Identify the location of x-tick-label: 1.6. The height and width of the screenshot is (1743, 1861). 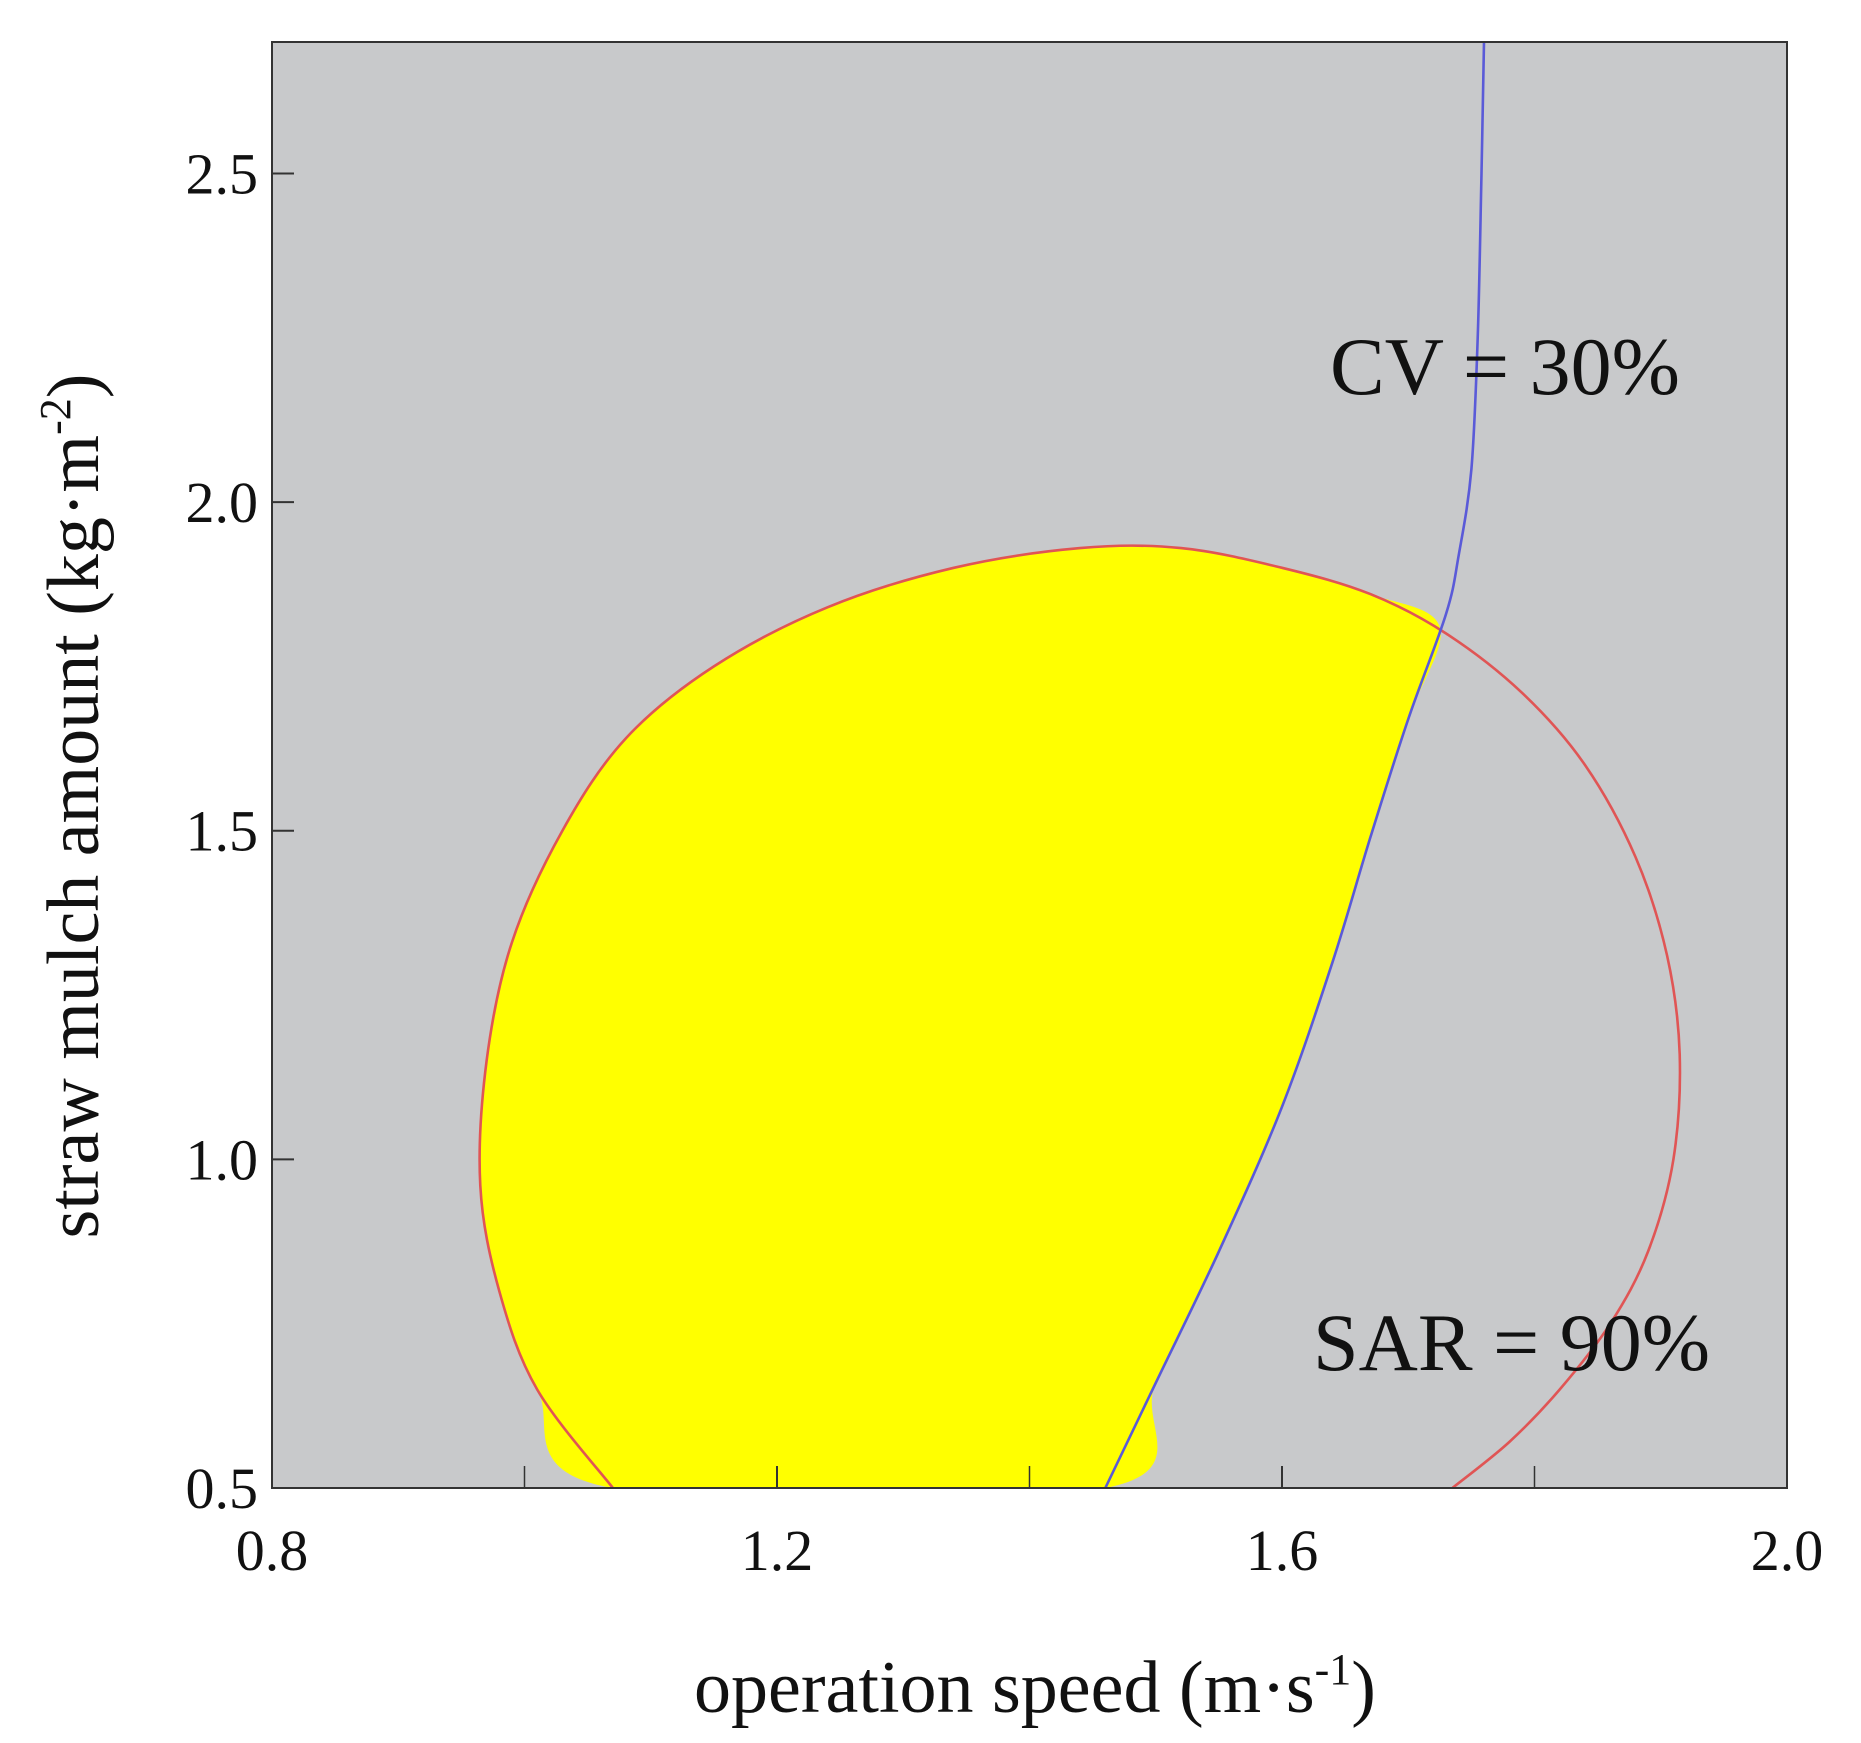
(1282, 1550).